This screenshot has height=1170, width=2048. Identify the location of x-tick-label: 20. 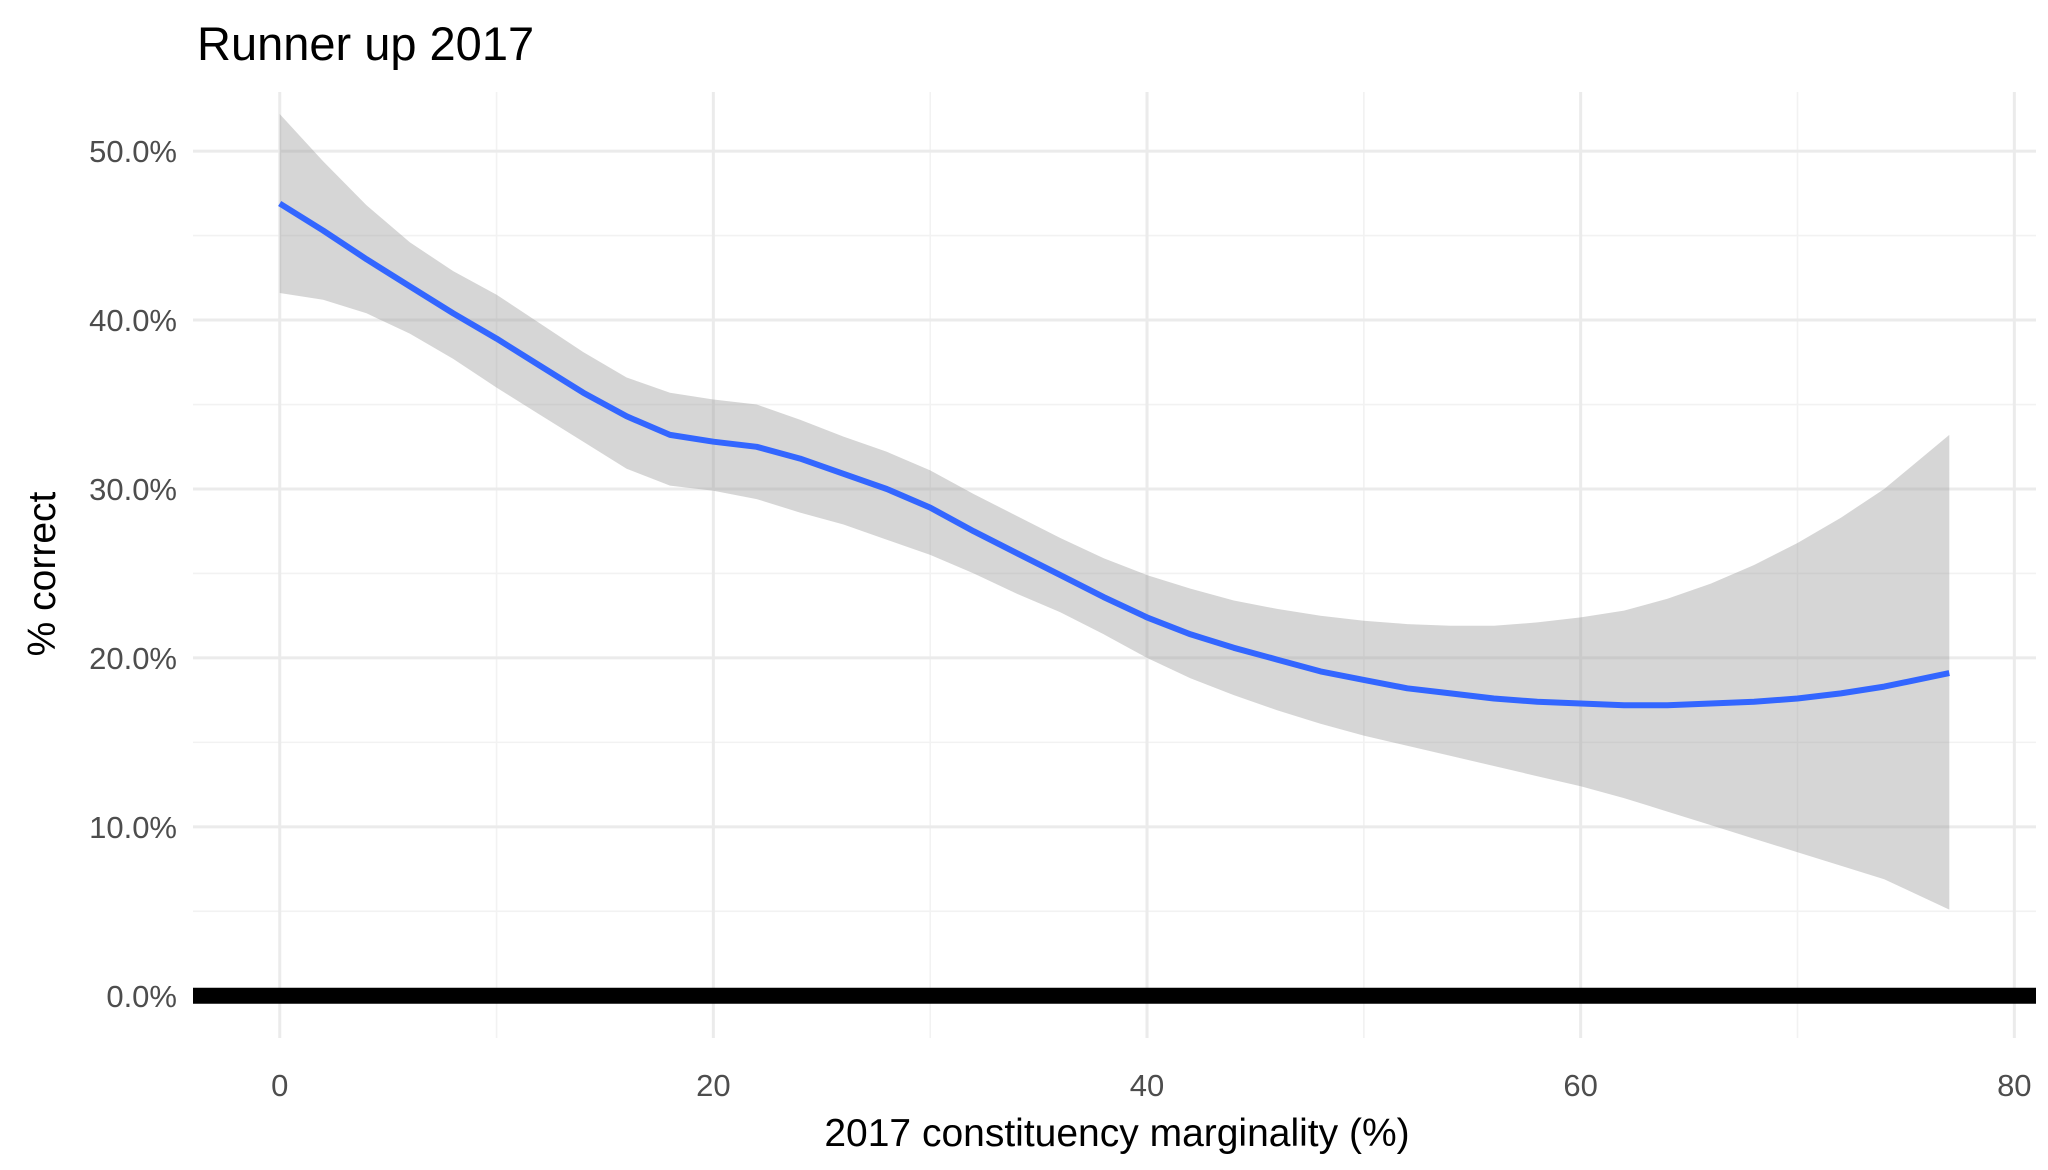
(713, 1085).